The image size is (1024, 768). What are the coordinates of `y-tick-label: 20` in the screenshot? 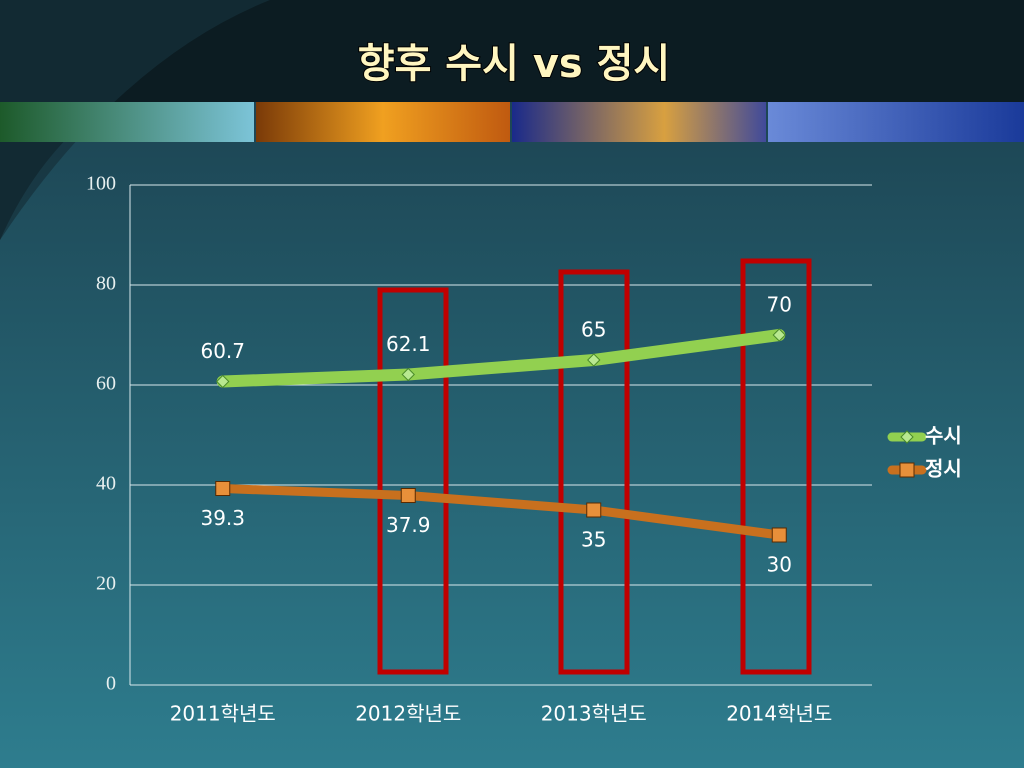 It's located at (106, 584).